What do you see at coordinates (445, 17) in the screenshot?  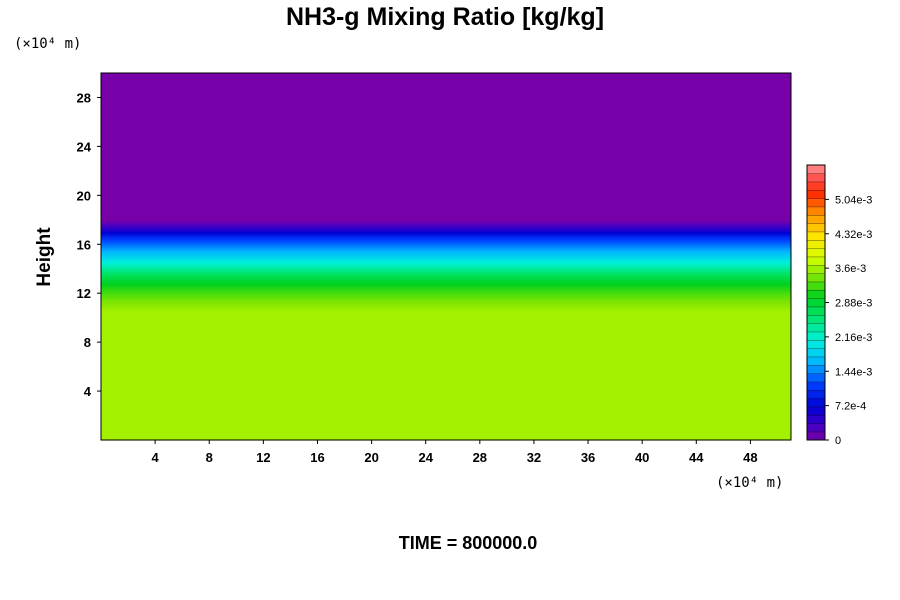 I see `chart-title: NH3-g Mixing Ratio [kg/kg]` at bounding box center [445, 17].